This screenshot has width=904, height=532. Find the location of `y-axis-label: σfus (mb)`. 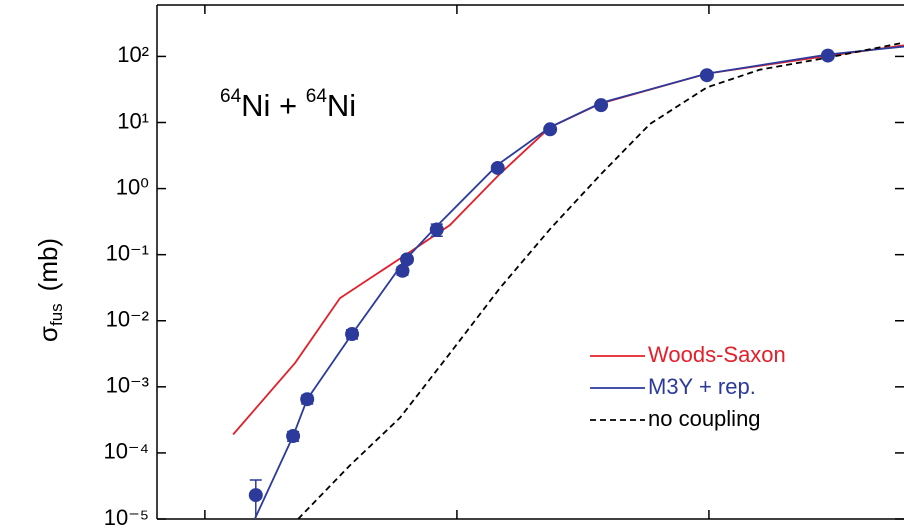

y-axis-label: σfus (mb) is located at coordinates (50, 290).